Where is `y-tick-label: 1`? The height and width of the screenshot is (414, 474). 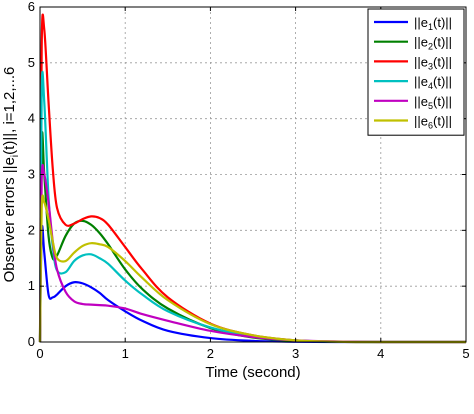 y-tick-label: 1 is located at coordinates (31, 285).